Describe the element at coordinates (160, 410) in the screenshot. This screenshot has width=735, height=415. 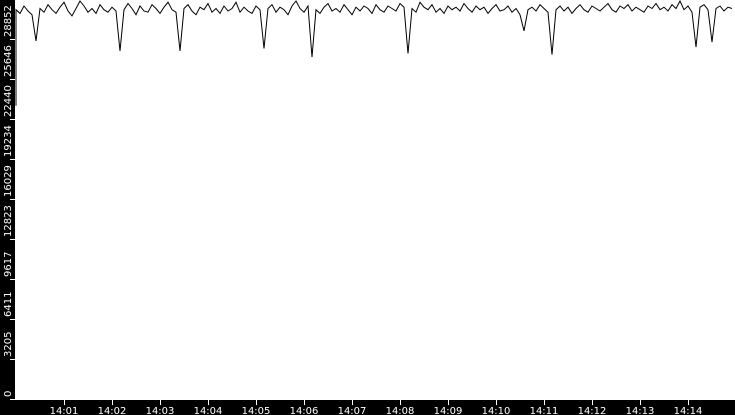
I see `x-tick-label: 14:03` at that location.